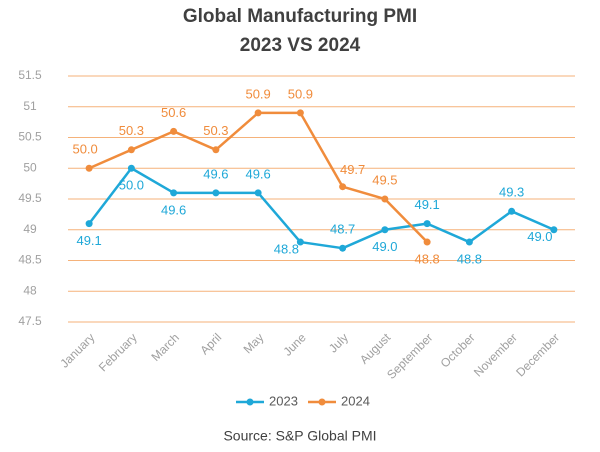  Describe the element at coordinates (409, 355) in the screenshot. I see `x-tick-label: September` at that location.